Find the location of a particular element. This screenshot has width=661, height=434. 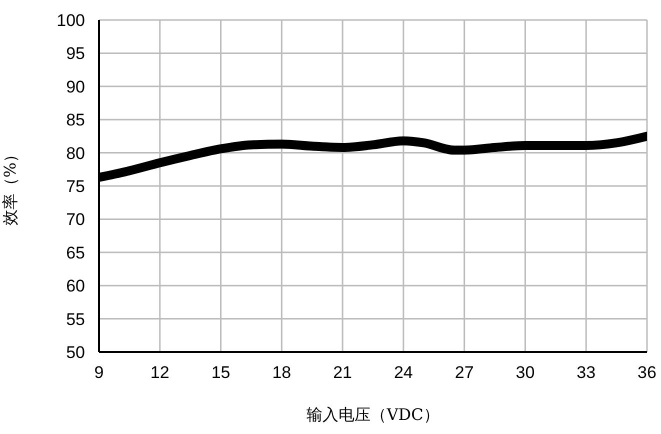

x-axis-title: 输入电压（VDC） is located at coordinates (373, 414).